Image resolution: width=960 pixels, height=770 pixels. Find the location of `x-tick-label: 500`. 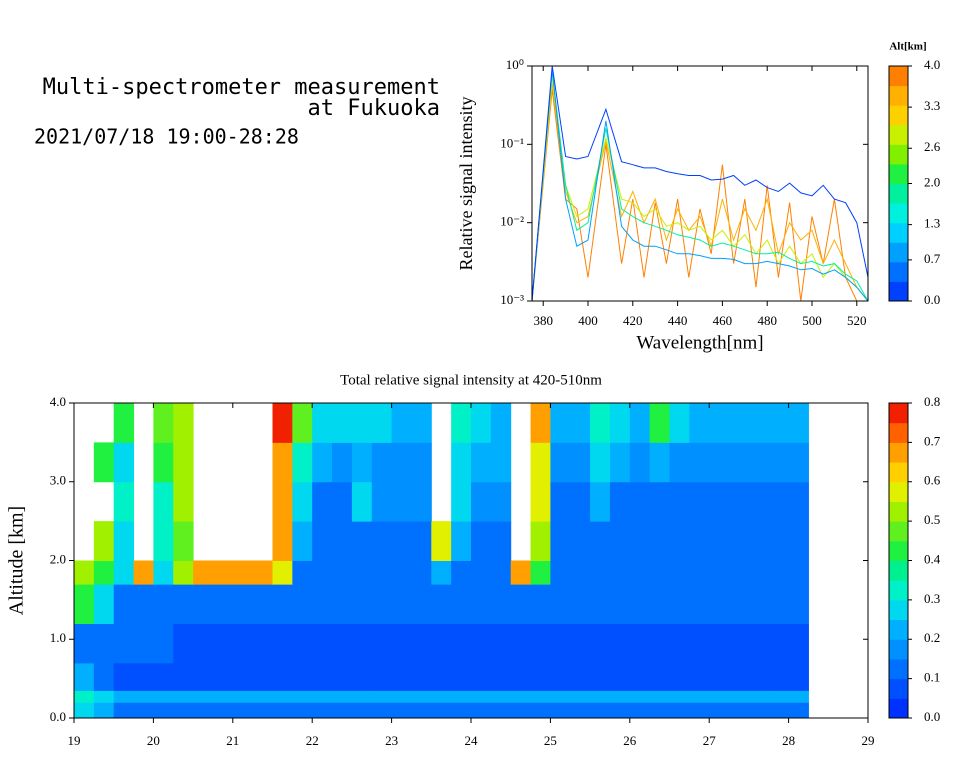

x-tick-label: 500 is located at coordinates (812, 320).